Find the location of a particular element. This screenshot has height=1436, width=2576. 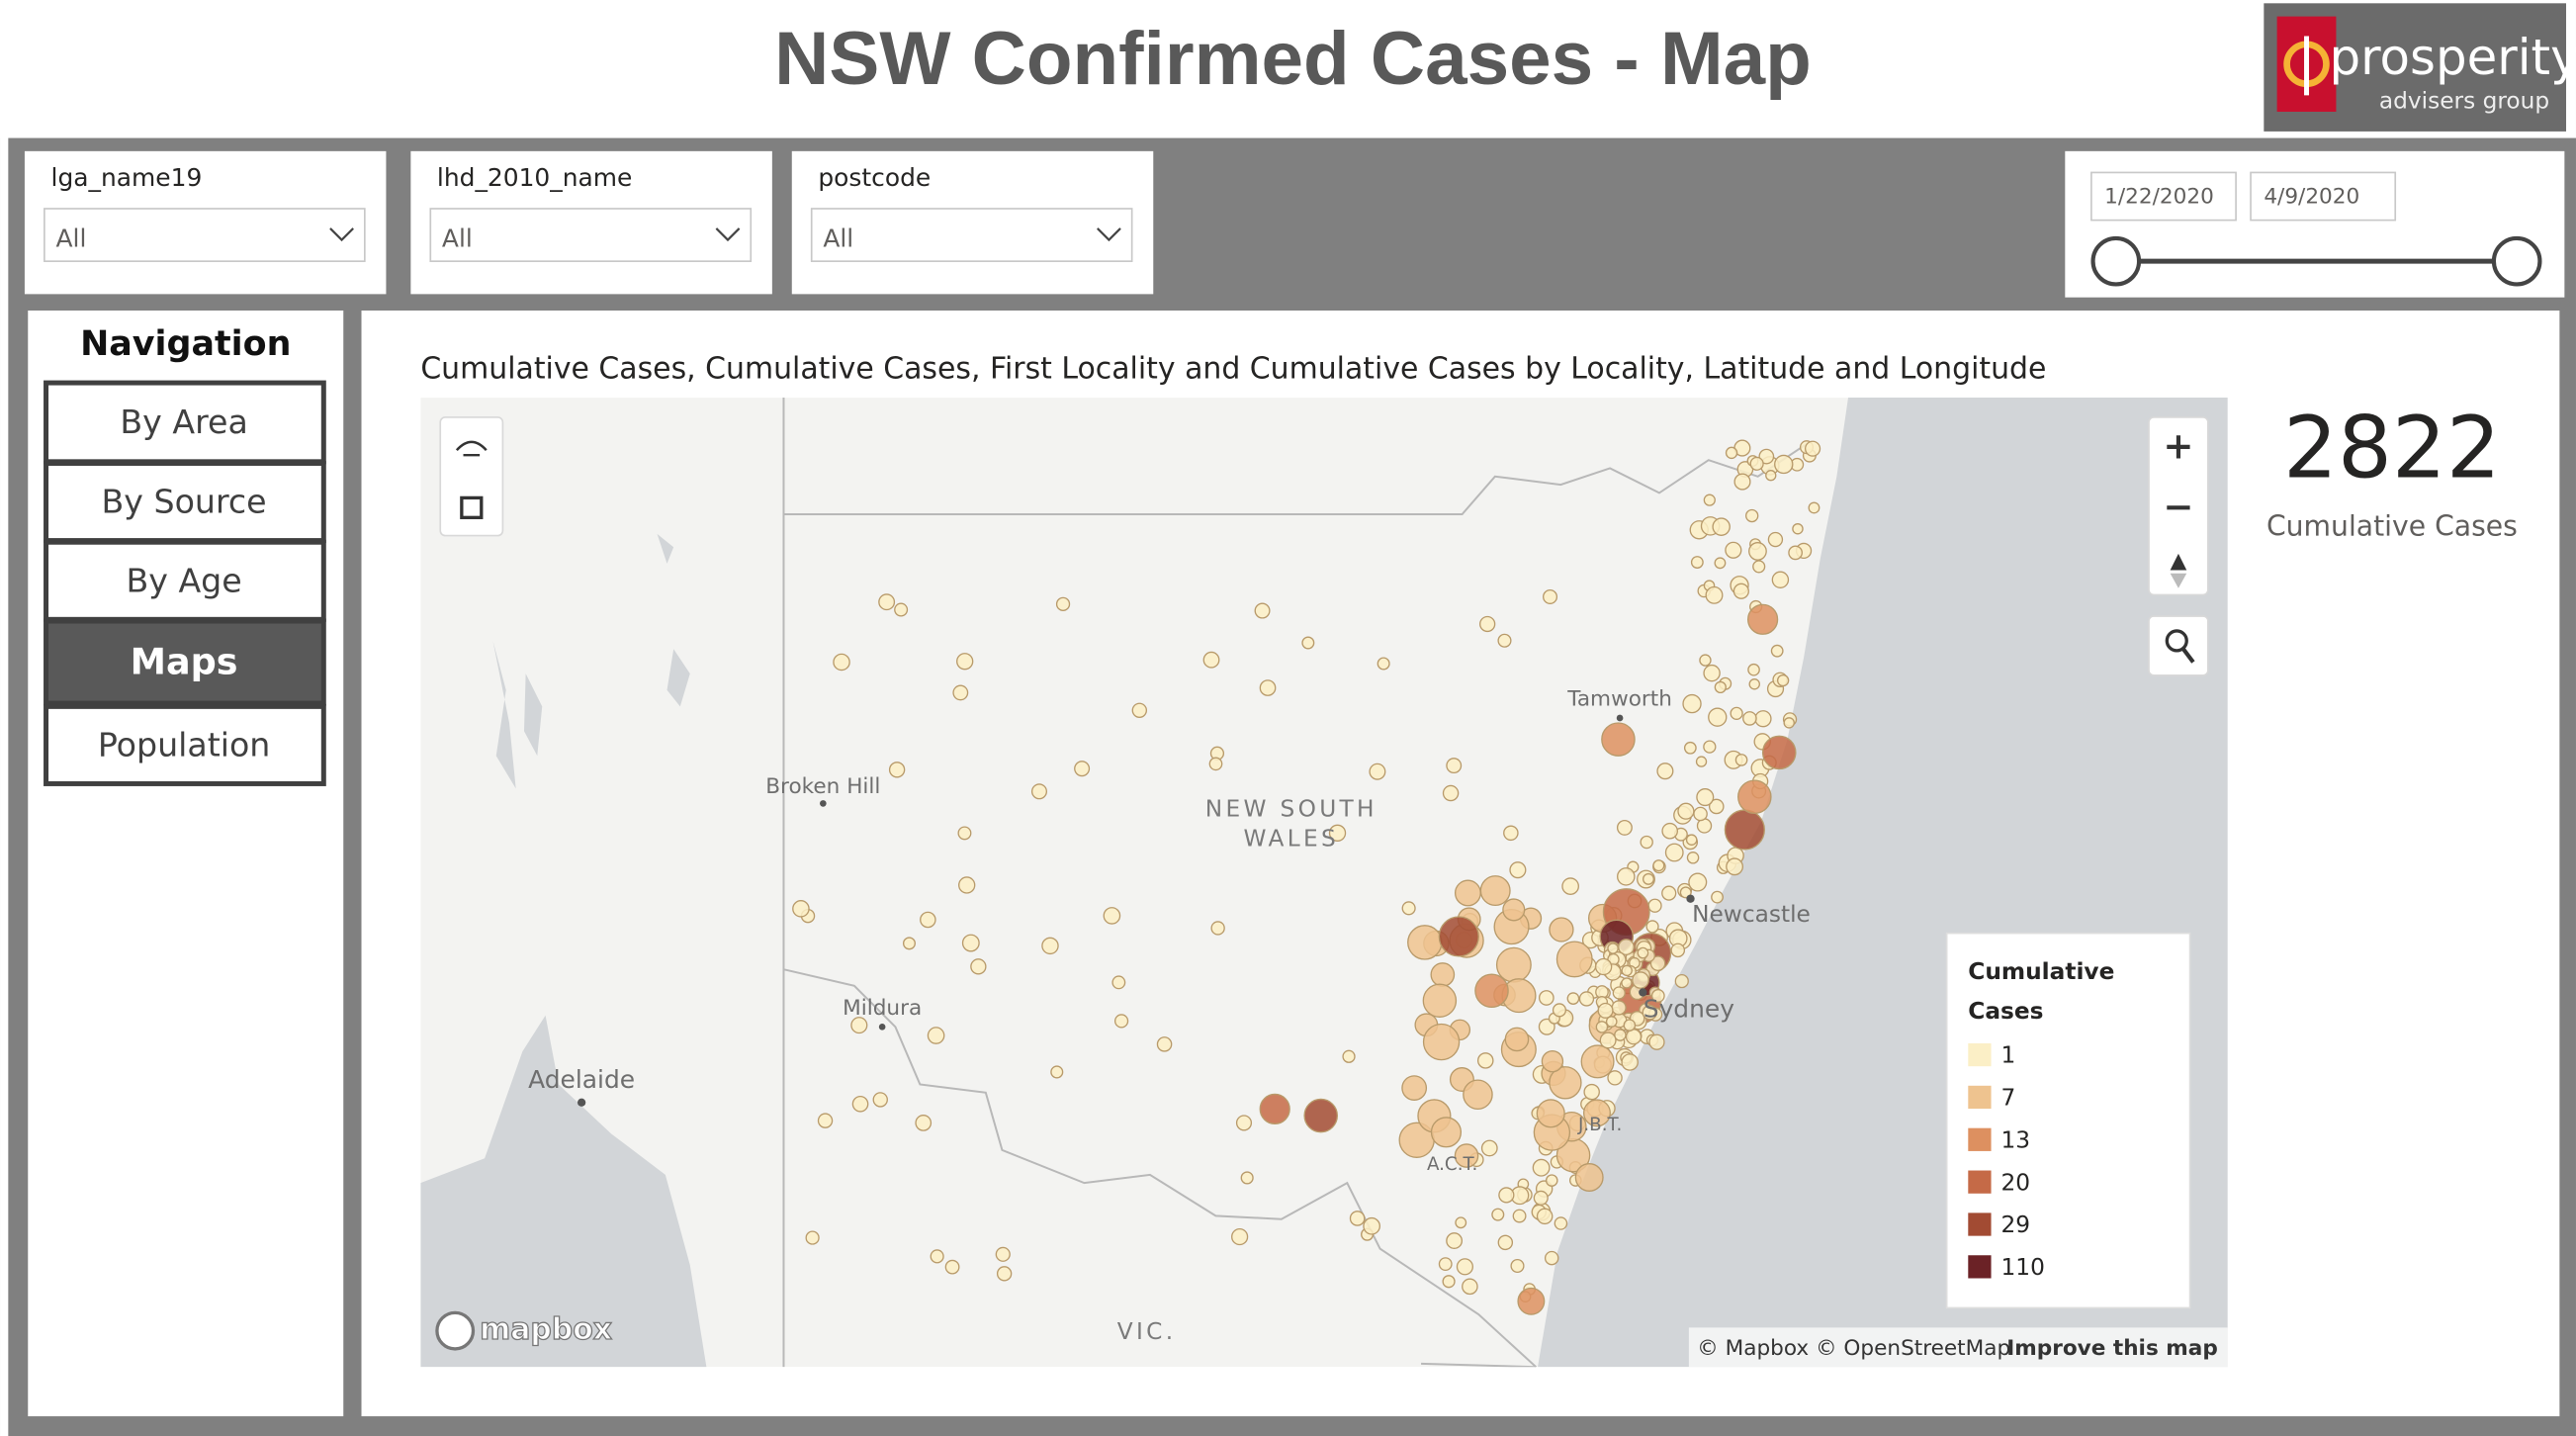

place-label: J.B.T. is located at coordinates (1599, 1125).